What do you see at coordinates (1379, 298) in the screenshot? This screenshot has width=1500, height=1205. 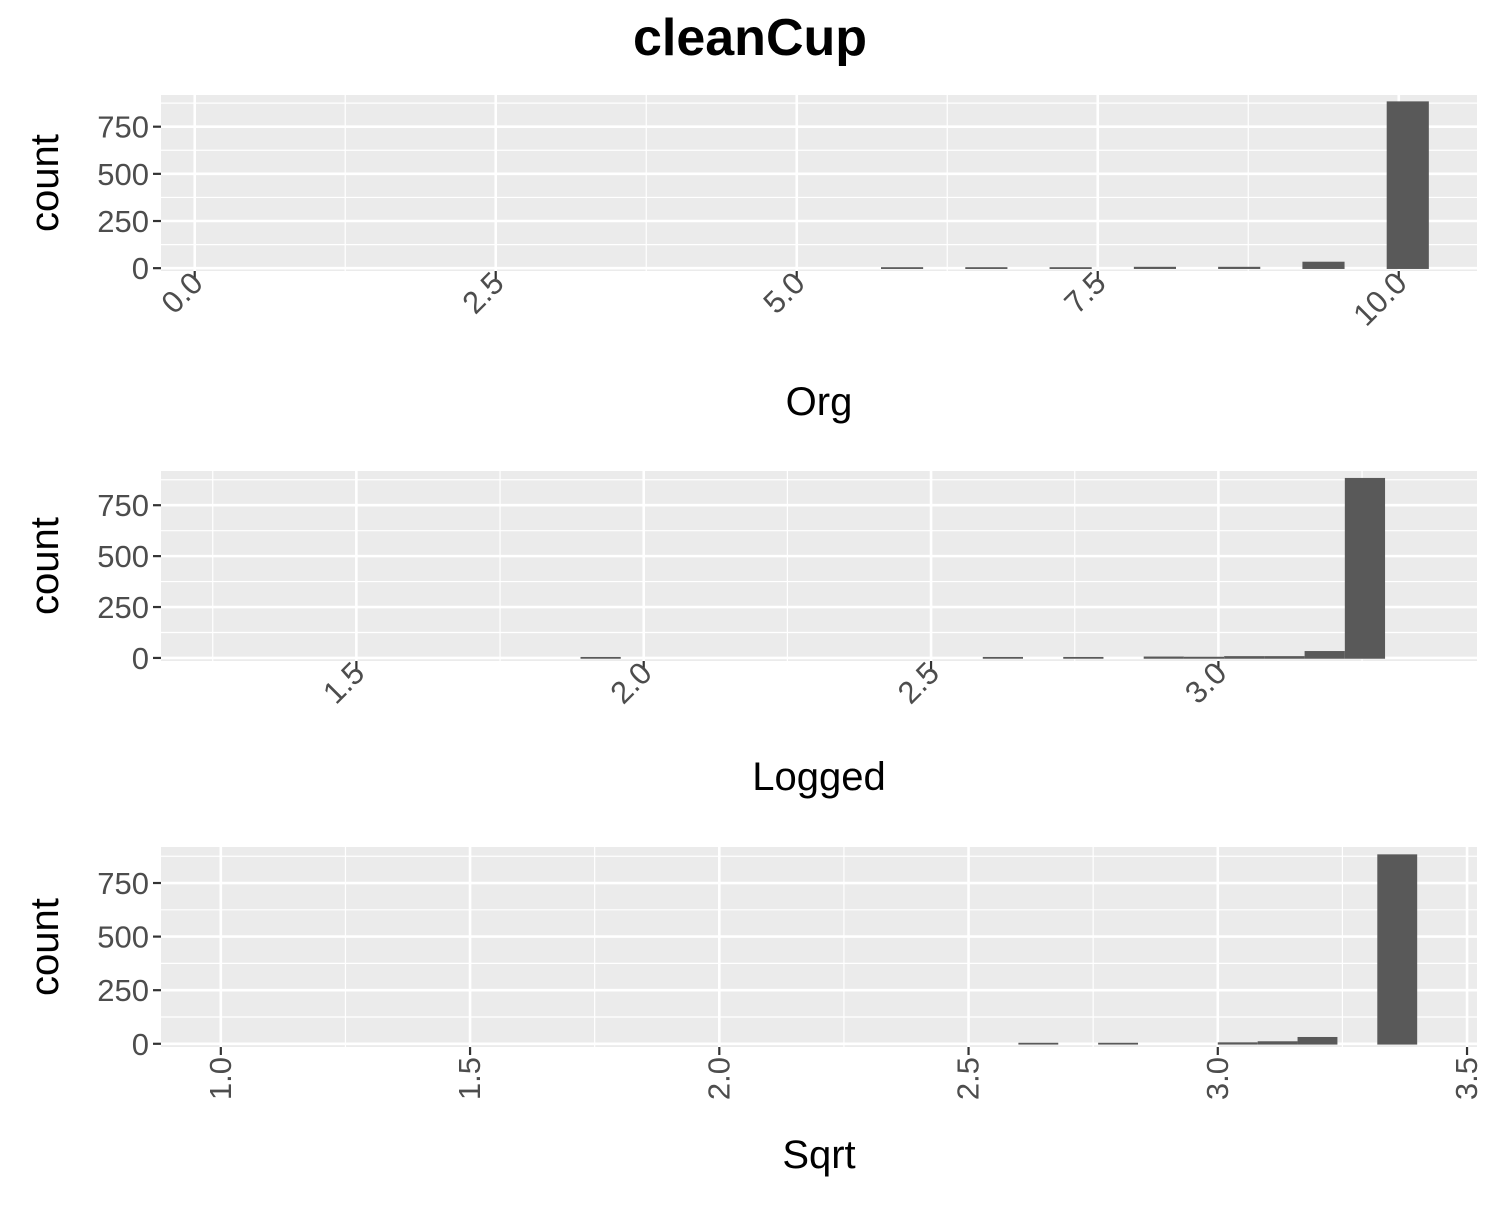 I see `x-tick-label: 10.0` at bounding box center [1379, 298].